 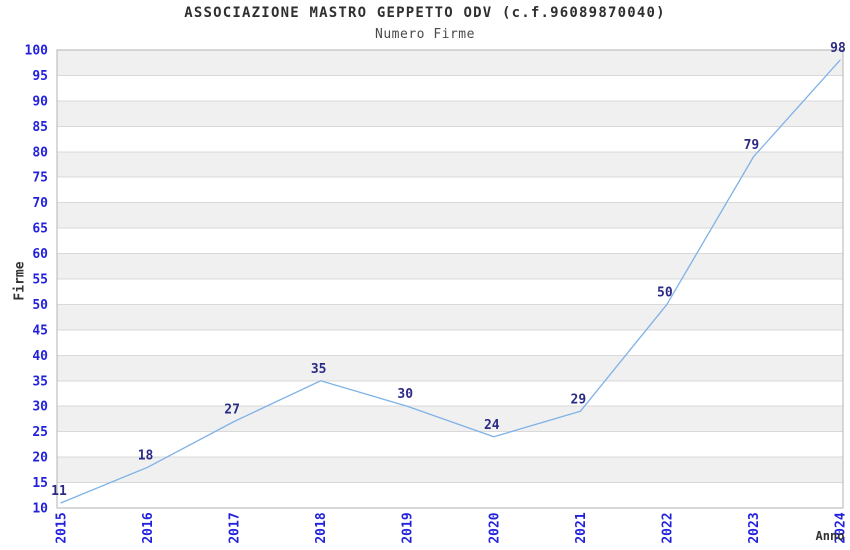 I want to click on y-tick-label: 20, so click(x=40, y=458).